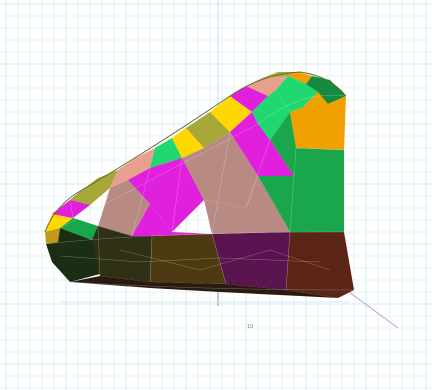 This screenshot has width=432, height=390. I want to click on axis-tick-label: 10, so click(250, 327).